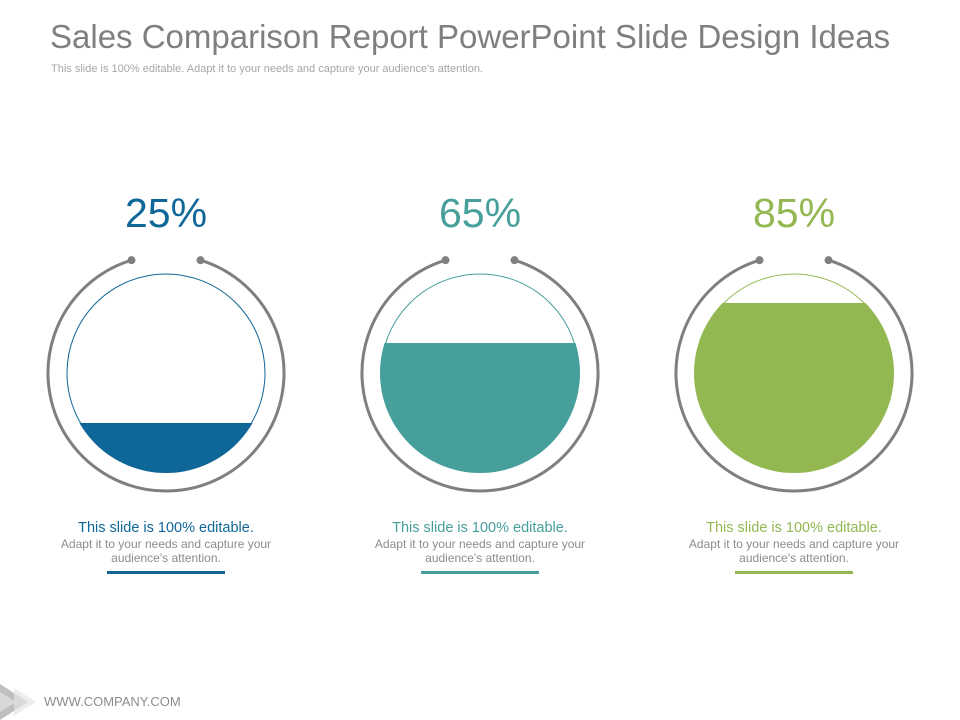  I want to click on gauge-2-ring, so click(480, 375).